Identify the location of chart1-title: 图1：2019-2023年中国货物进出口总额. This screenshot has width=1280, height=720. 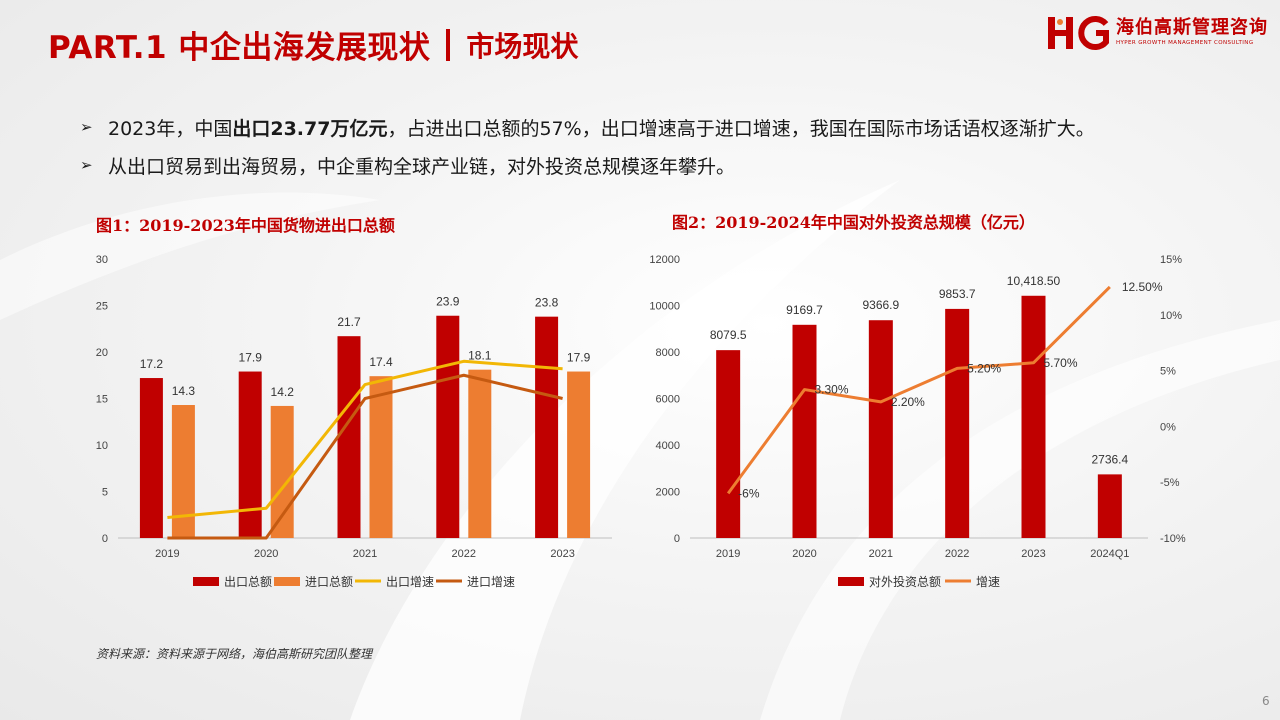
(245, 225).